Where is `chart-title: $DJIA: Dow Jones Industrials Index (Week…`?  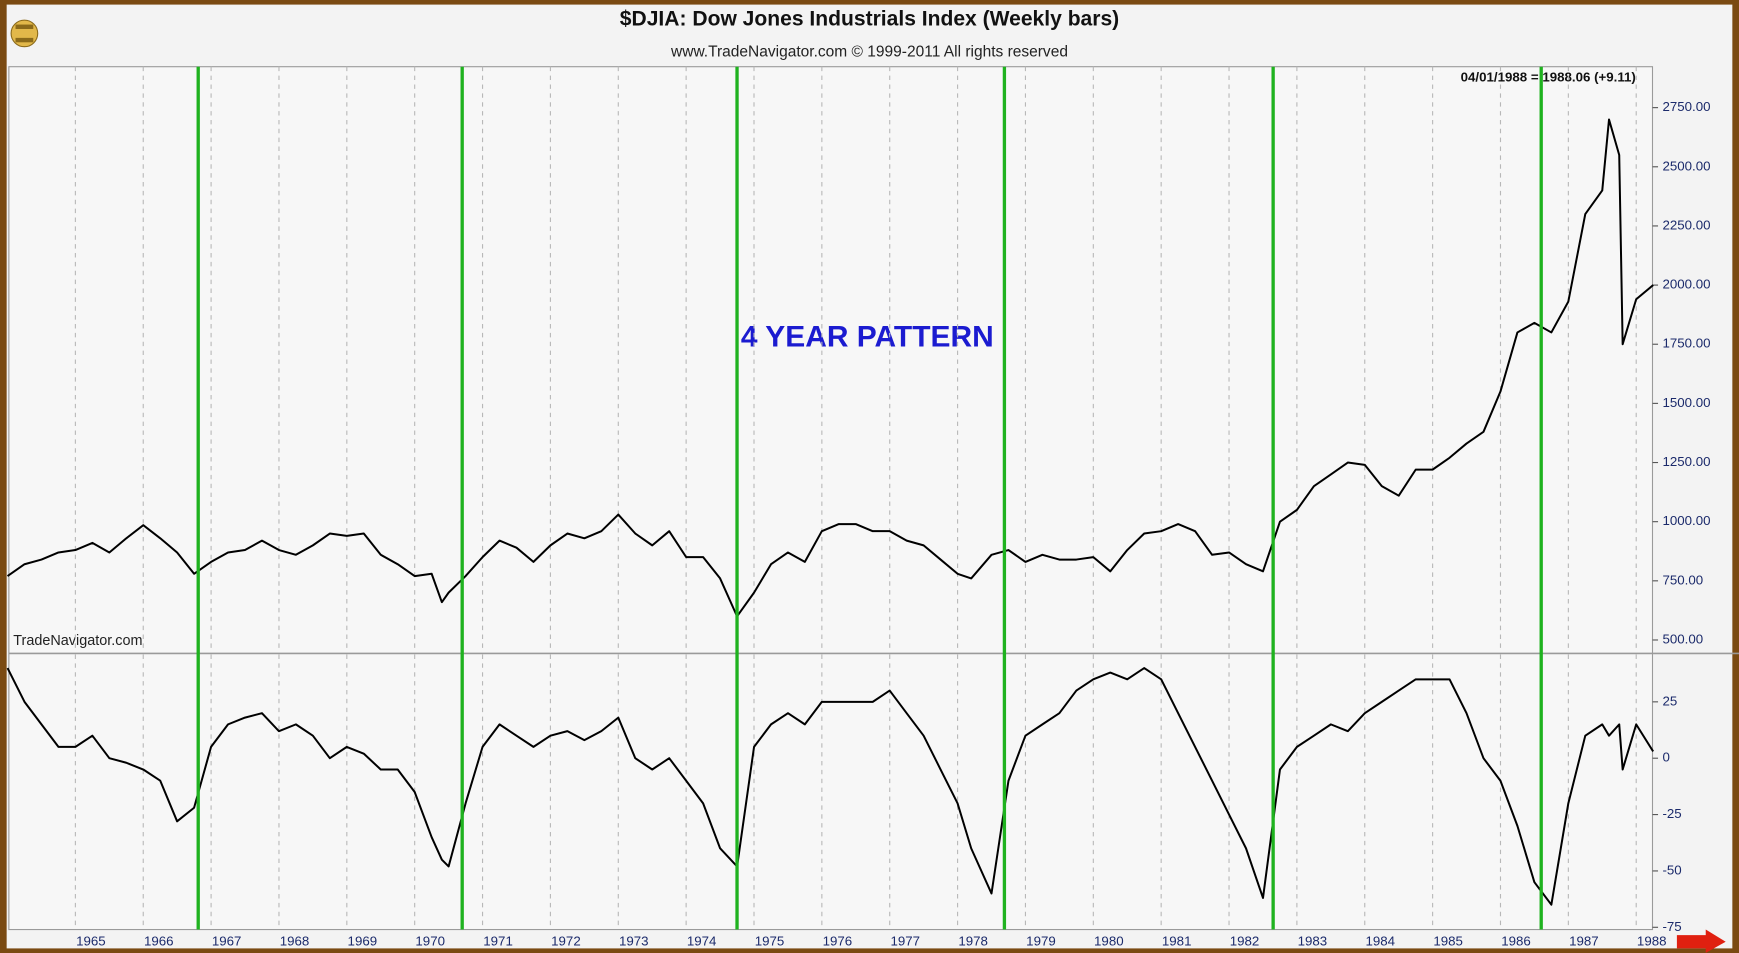
chart-title: $DJIA: Dow Jones Industrials Index (Week… is located at coordinates (869, 19).